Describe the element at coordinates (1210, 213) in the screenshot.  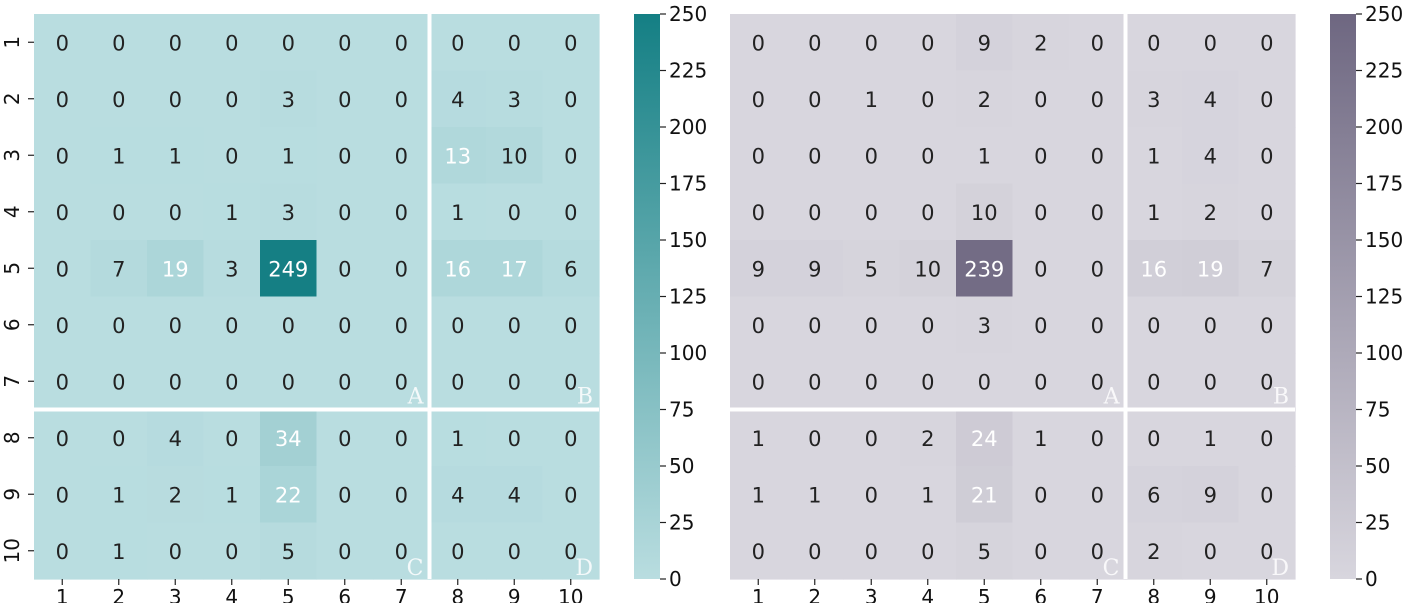
I see `cell-value-label: 2` at that location.